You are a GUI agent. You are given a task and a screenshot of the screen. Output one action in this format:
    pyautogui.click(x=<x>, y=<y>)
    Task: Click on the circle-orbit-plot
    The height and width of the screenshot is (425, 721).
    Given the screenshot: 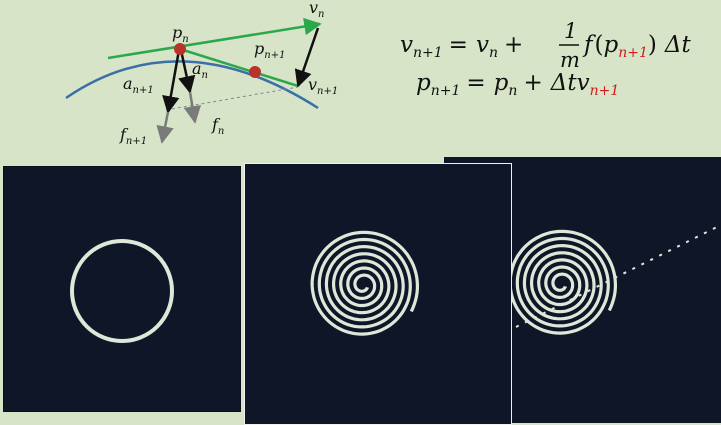 What is the action you would take?
    pyautogui.click(x=122, y=291)
    